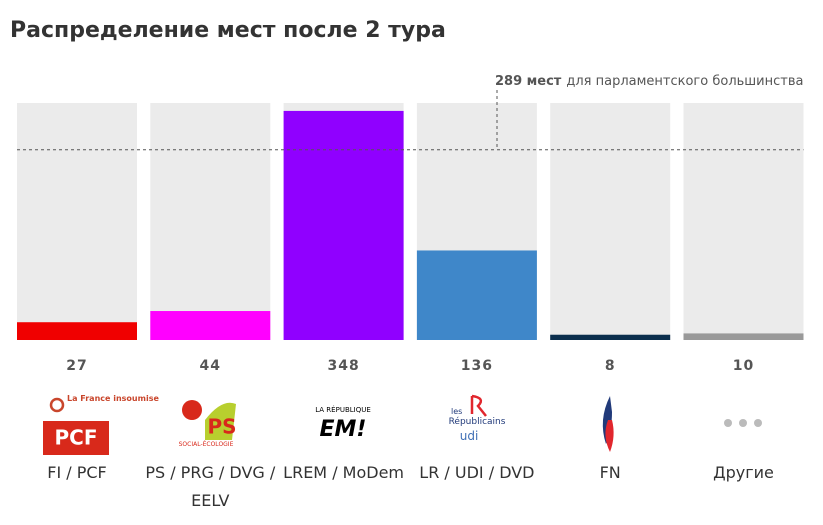 The width and height of the screenshot is (823, 525). What do you see at coordinates (528, 81) in the screenshot?
I see `threshold-bold: 289 мест` at bounding box center [528, 81].